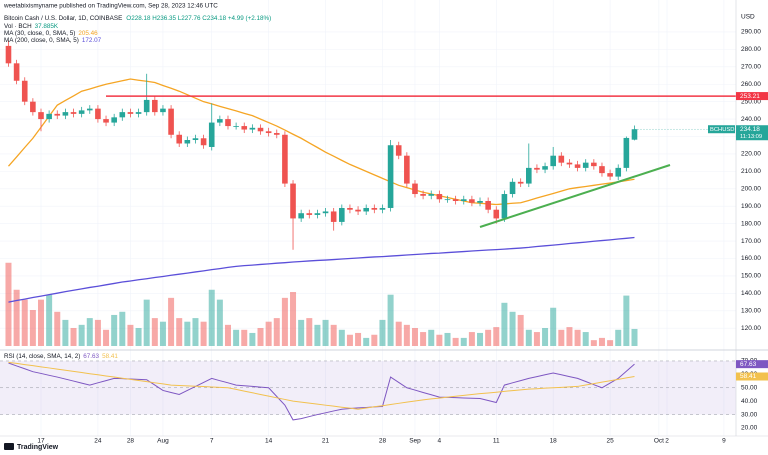 Image resolution: width=768 pixels, height=455 pixels. I want to click on y-tick-label: 210.00, so click(751, 171).